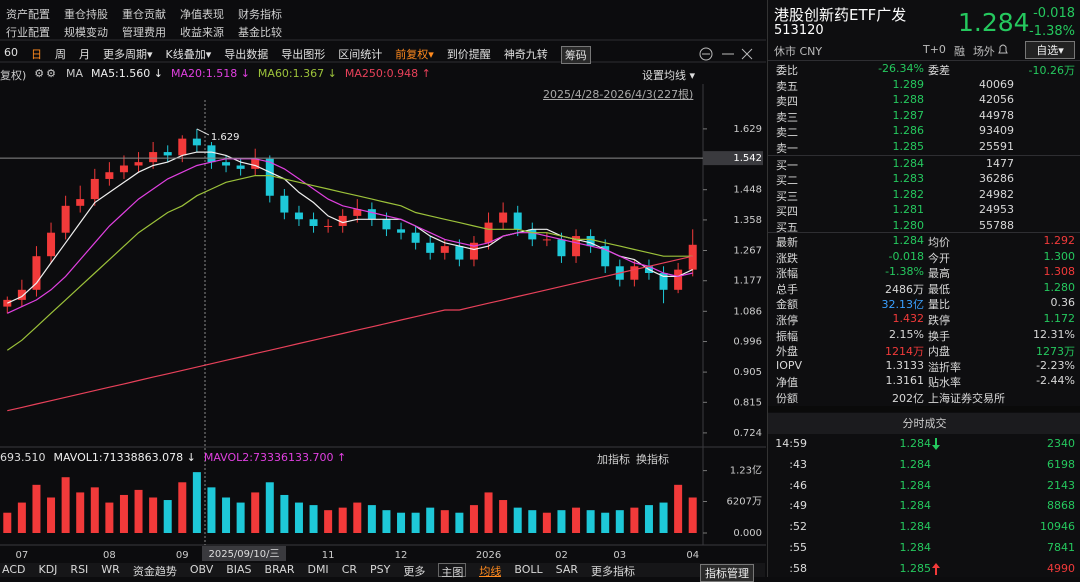  What do you see at coordinates (1061, 568) in the screenshot?
I see `cell: 4990` at bounding box center [1061, 568].